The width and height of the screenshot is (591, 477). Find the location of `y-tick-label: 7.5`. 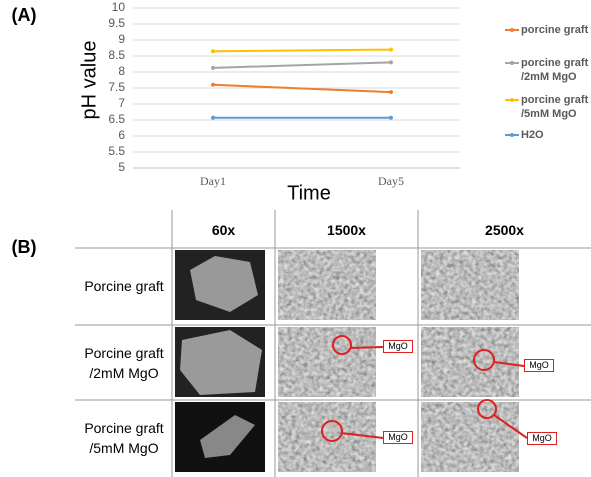

y-tick-label: 7.5 is located at coordinates (116, 87).